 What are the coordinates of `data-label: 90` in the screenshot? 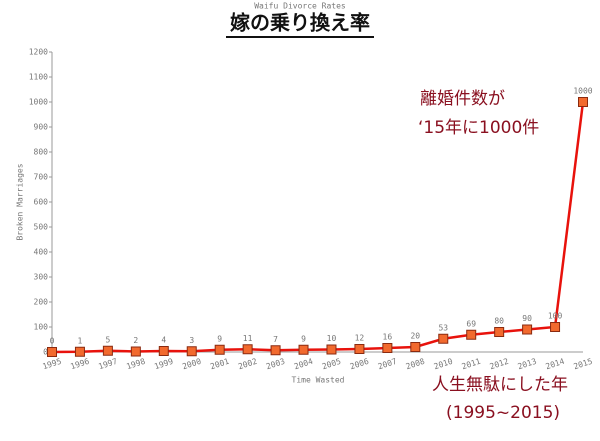 It's located at (527, 318).